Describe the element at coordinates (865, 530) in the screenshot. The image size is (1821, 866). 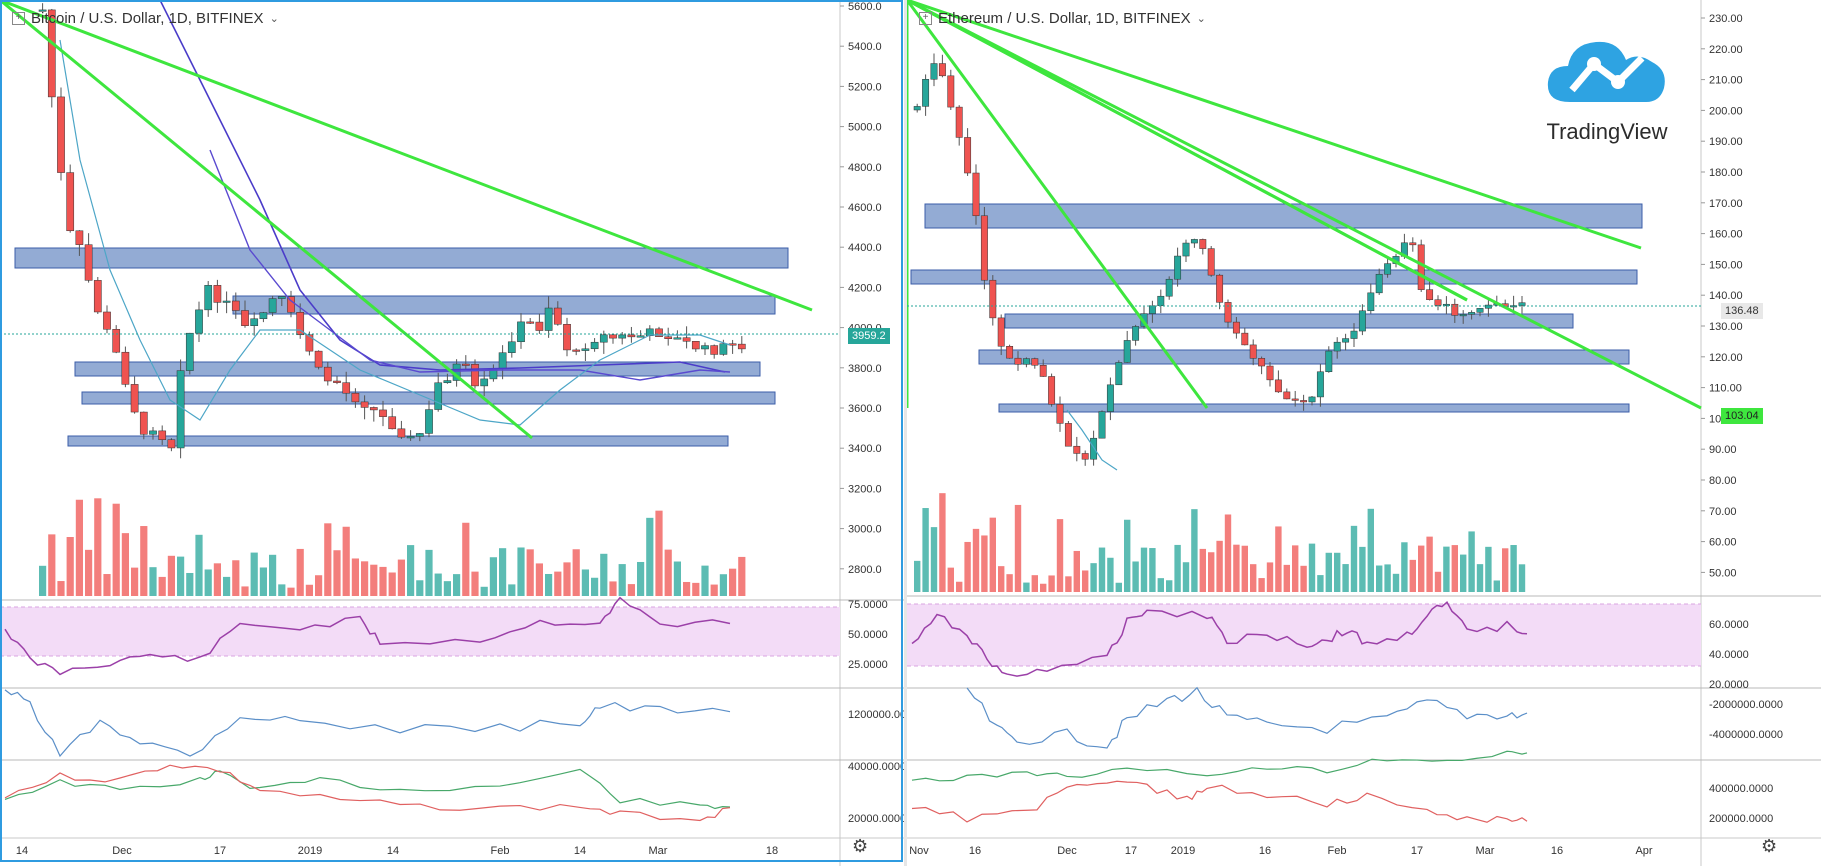
I see `price-axis-label: 3000.0` at that location.